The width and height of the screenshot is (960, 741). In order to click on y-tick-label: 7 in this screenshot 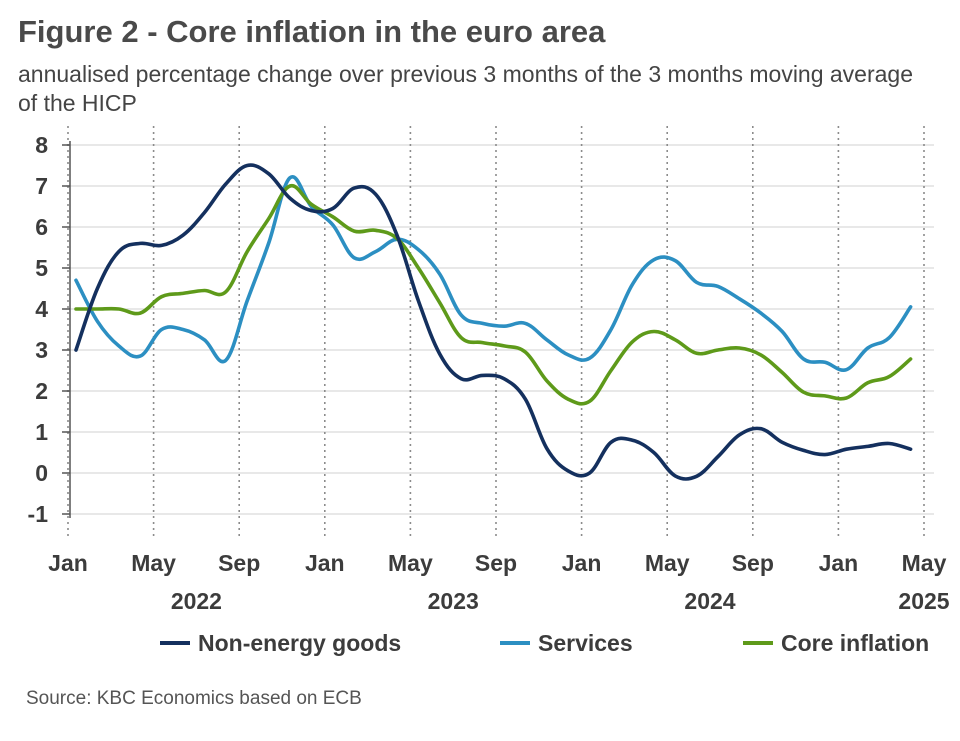, I will do `click(41, 186)`.